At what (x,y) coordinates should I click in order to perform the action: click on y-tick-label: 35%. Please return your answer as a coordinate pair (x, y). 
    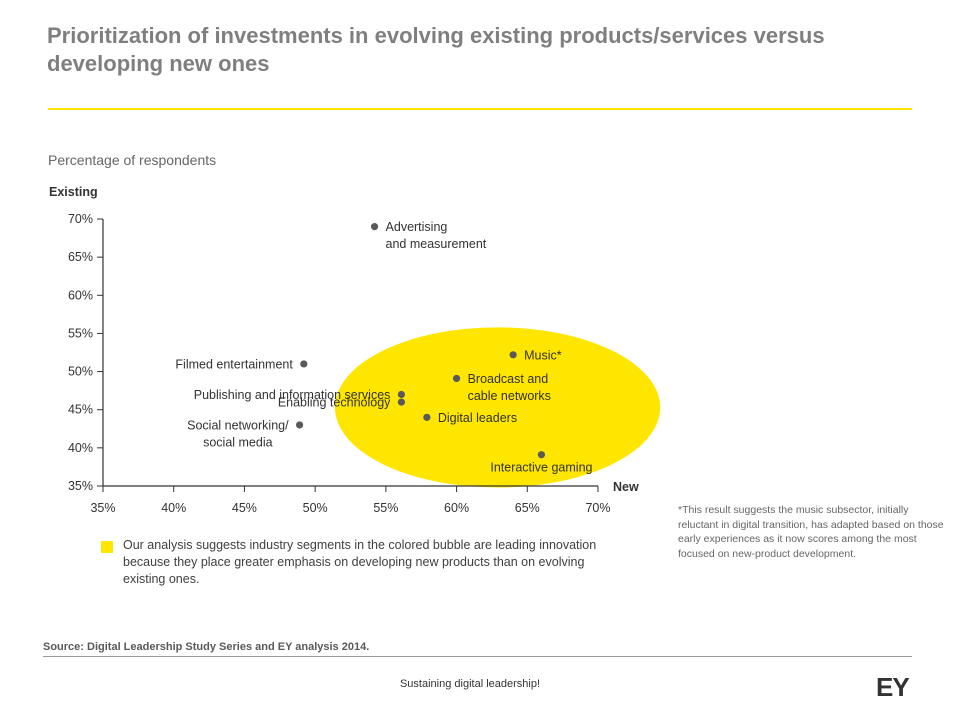
    Looking at the image, I should click on (80, 486).